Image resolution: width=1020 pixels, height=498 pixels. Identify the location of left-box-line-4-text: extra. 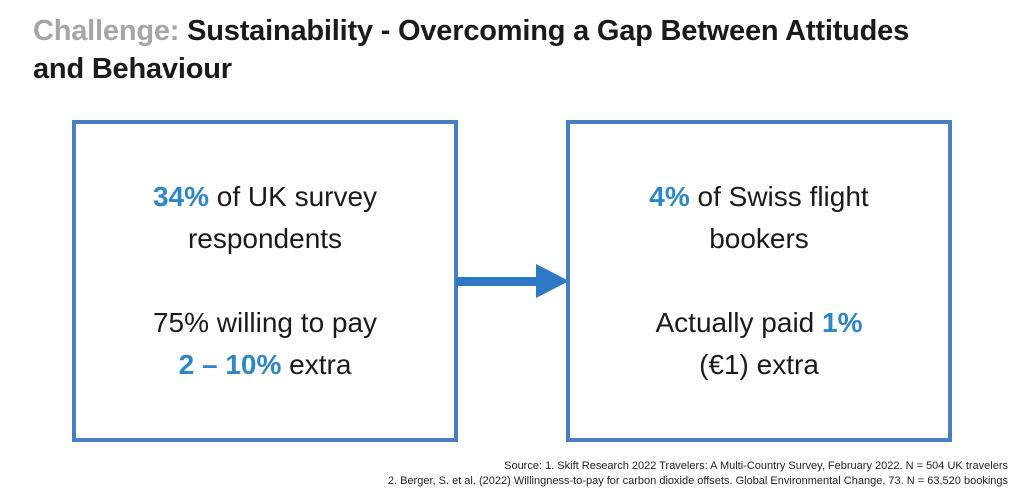
(316, 364).